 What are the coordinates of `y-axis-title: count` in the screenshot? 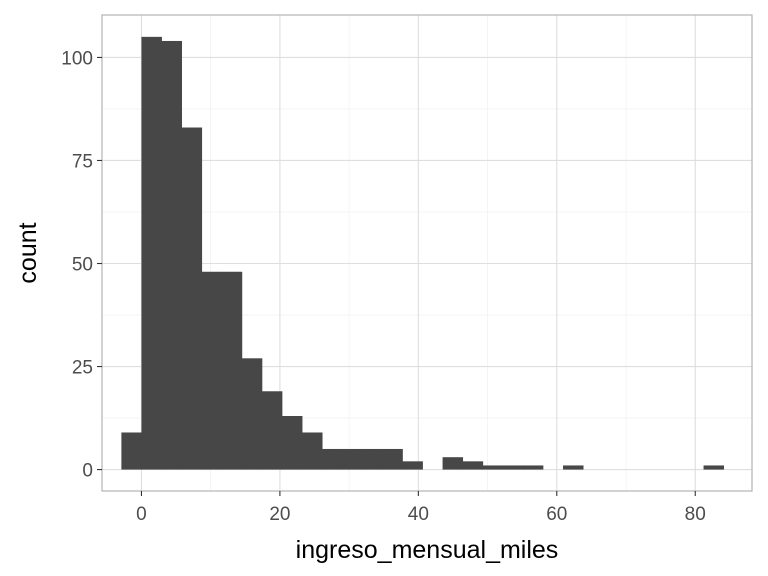 It's located at (28, 252).